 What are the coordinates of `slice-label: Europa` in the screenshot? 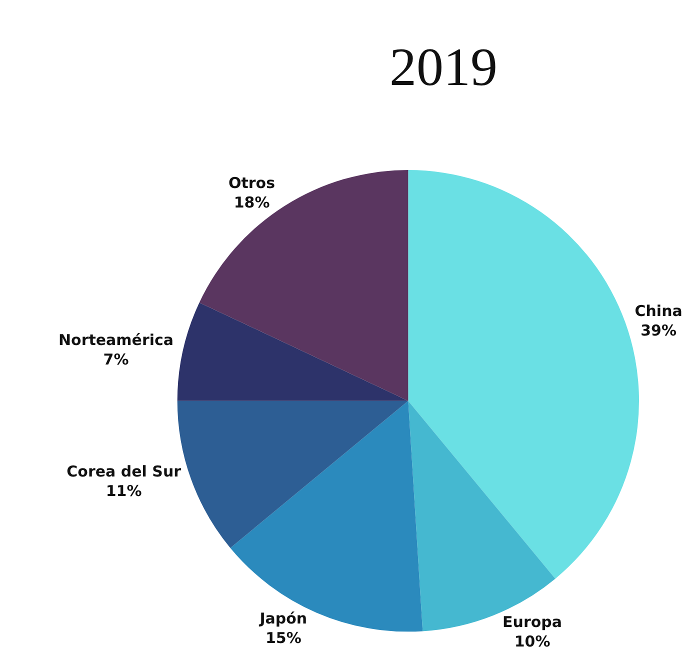 It's located at (532, 621).